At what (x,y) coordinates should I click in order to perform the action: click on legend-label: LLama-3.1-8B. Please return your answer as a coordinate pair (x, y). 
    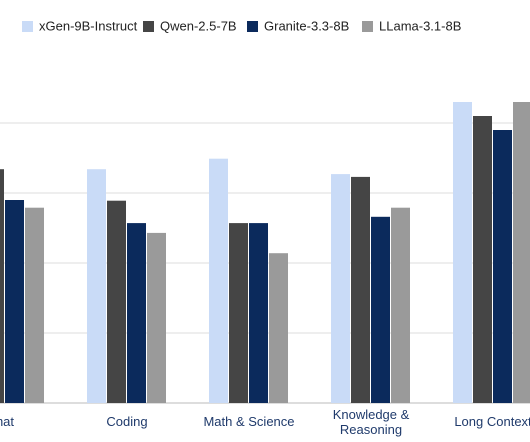
    Looking at the image, I should click on (420, 25).